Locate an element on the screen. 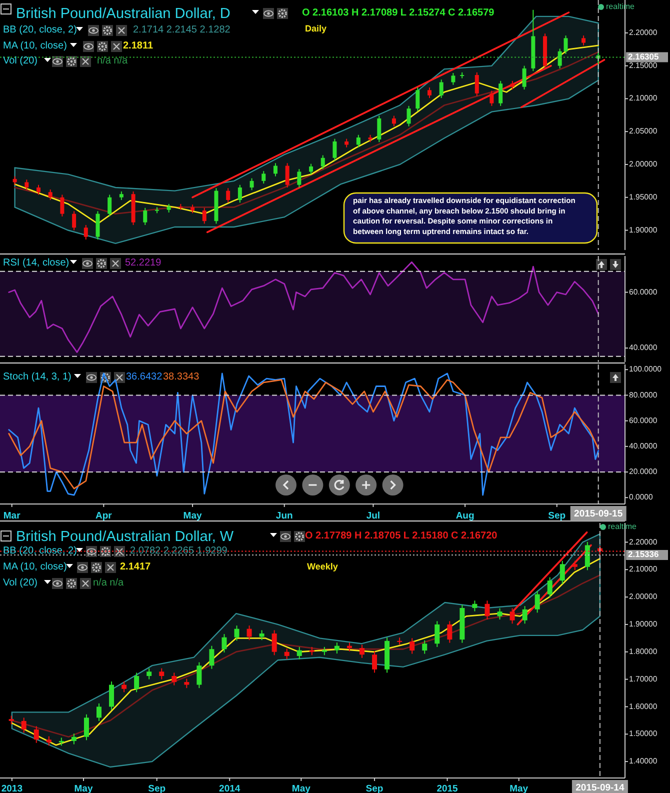  x-tick-label: Jul is located at coordinates (373, 516).